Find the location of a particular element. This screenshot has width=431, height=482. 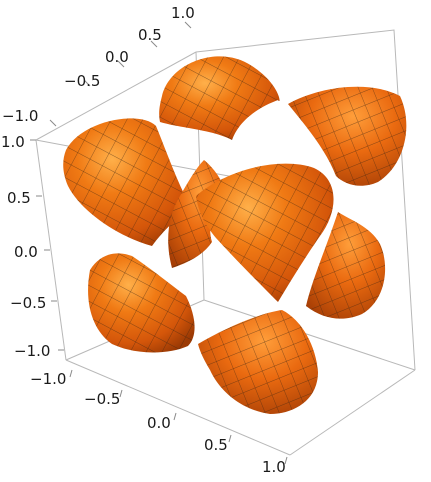

surface-lobe-bottom-left is located at coordinates (141, 303).